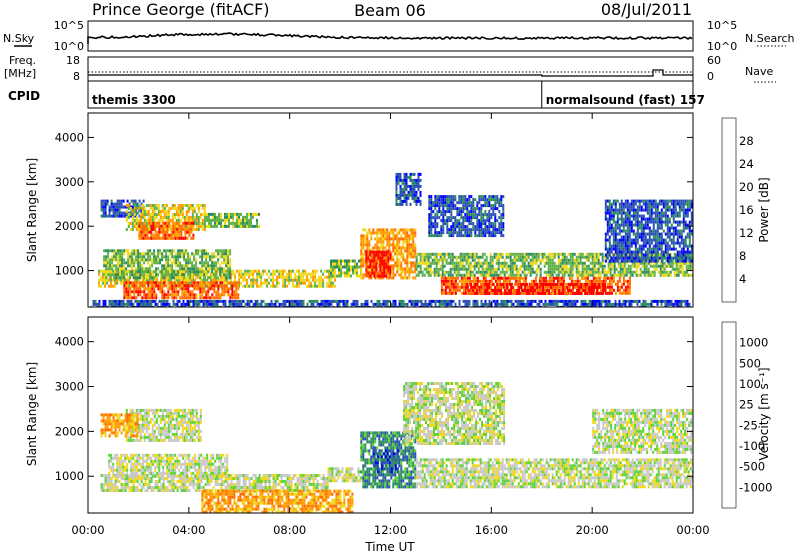 The height and width of the screenshot is (554, 800). I want to click on velocity-colorbar-tick-label: -100, so click(752, 446).